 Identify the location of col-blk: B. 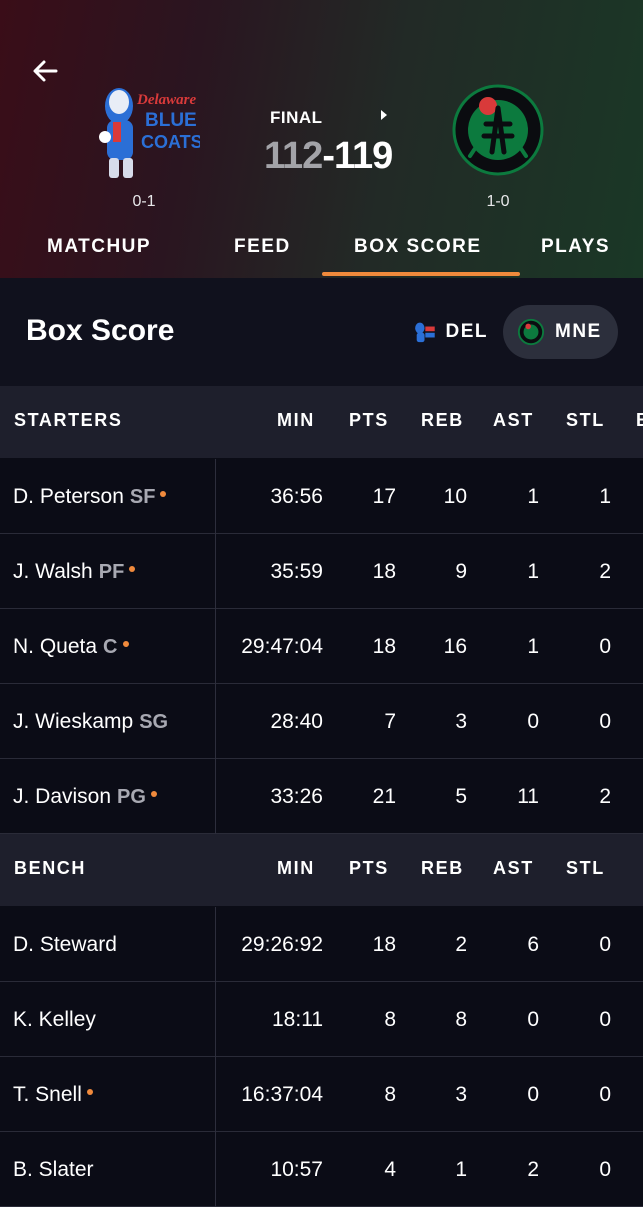
(639, 420).